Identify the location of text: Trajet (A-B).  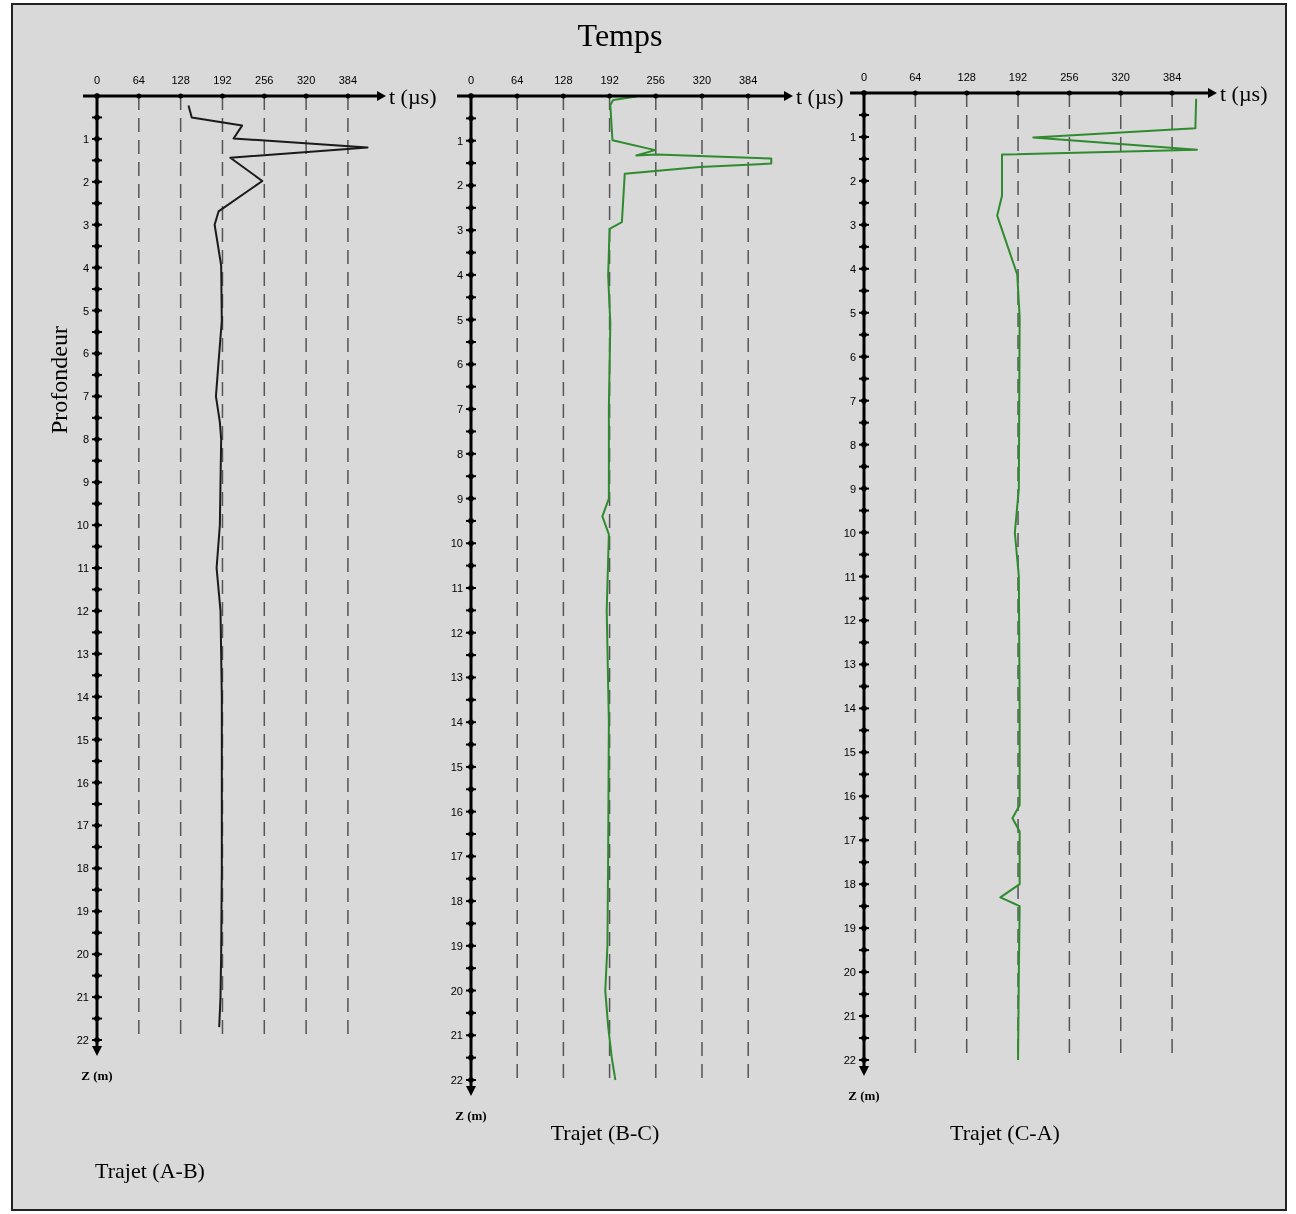
(150, 1170).